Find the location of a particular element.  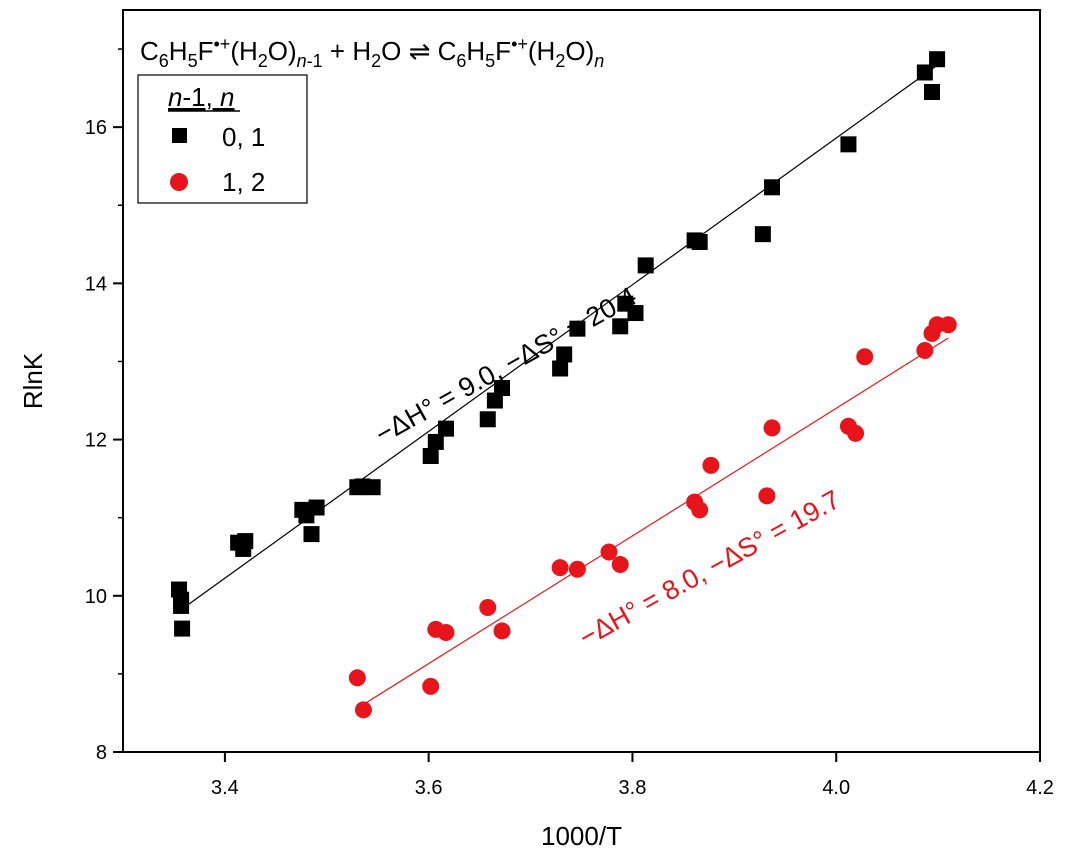

chart-title: C6H5F•+(H2O)n-1 + H2O ⇌ C6H5F•+(H2O)n is located at coordinates (372, 52).